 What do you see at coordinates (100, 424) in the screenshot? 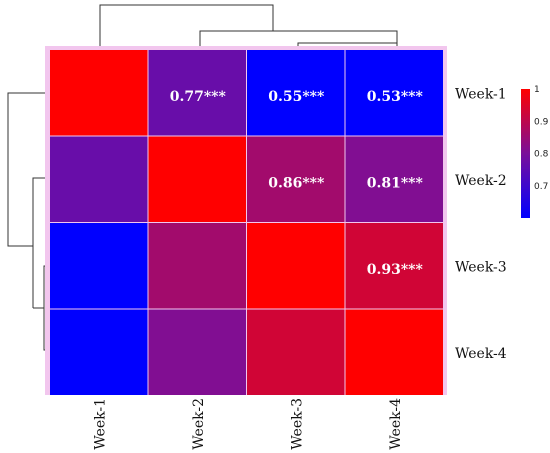
I see `column-label: Week-1` at bounding box center [100, 424].